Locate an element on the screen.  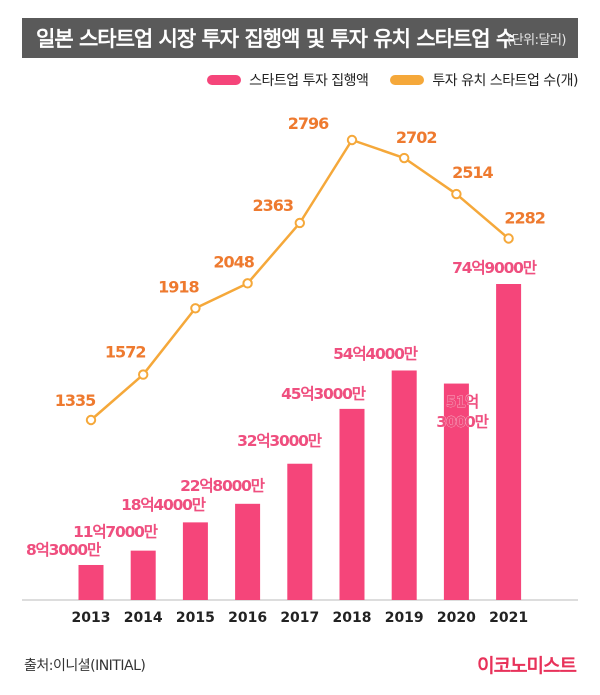
title-bar: 일본 스타트업 시장 투자 집행액 및 투자 유치 스타트업 수 (단위:달러) is located at coordinates (300, 38).